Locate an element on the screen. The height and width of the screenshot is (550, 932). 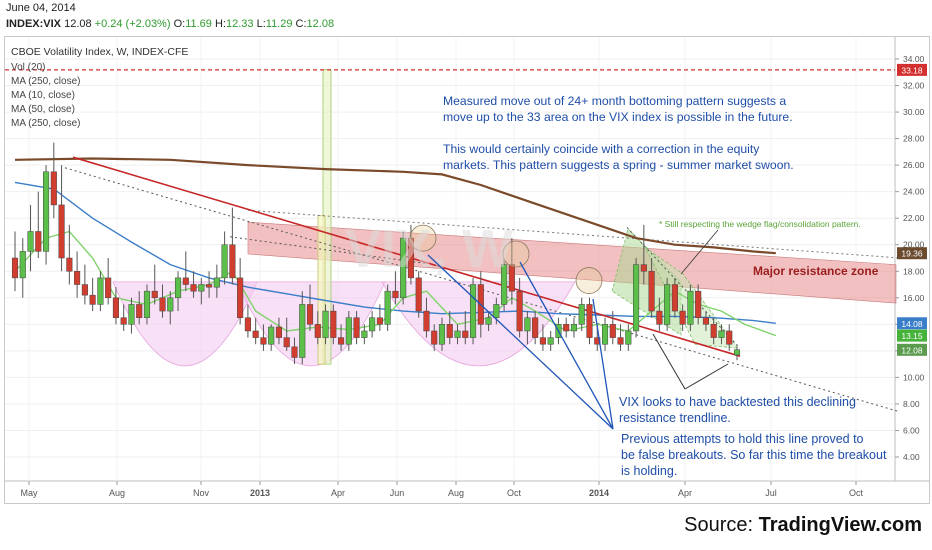
y-tick-label: 16.00 is located at coordinates (914, 298).